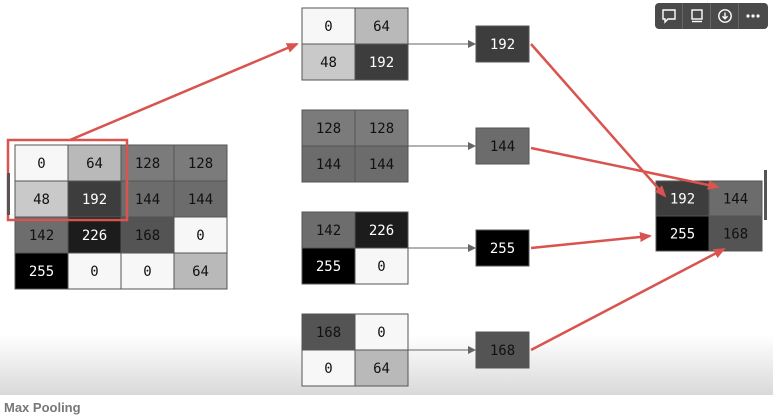  I want to click on more-icon, so click(753, 16).